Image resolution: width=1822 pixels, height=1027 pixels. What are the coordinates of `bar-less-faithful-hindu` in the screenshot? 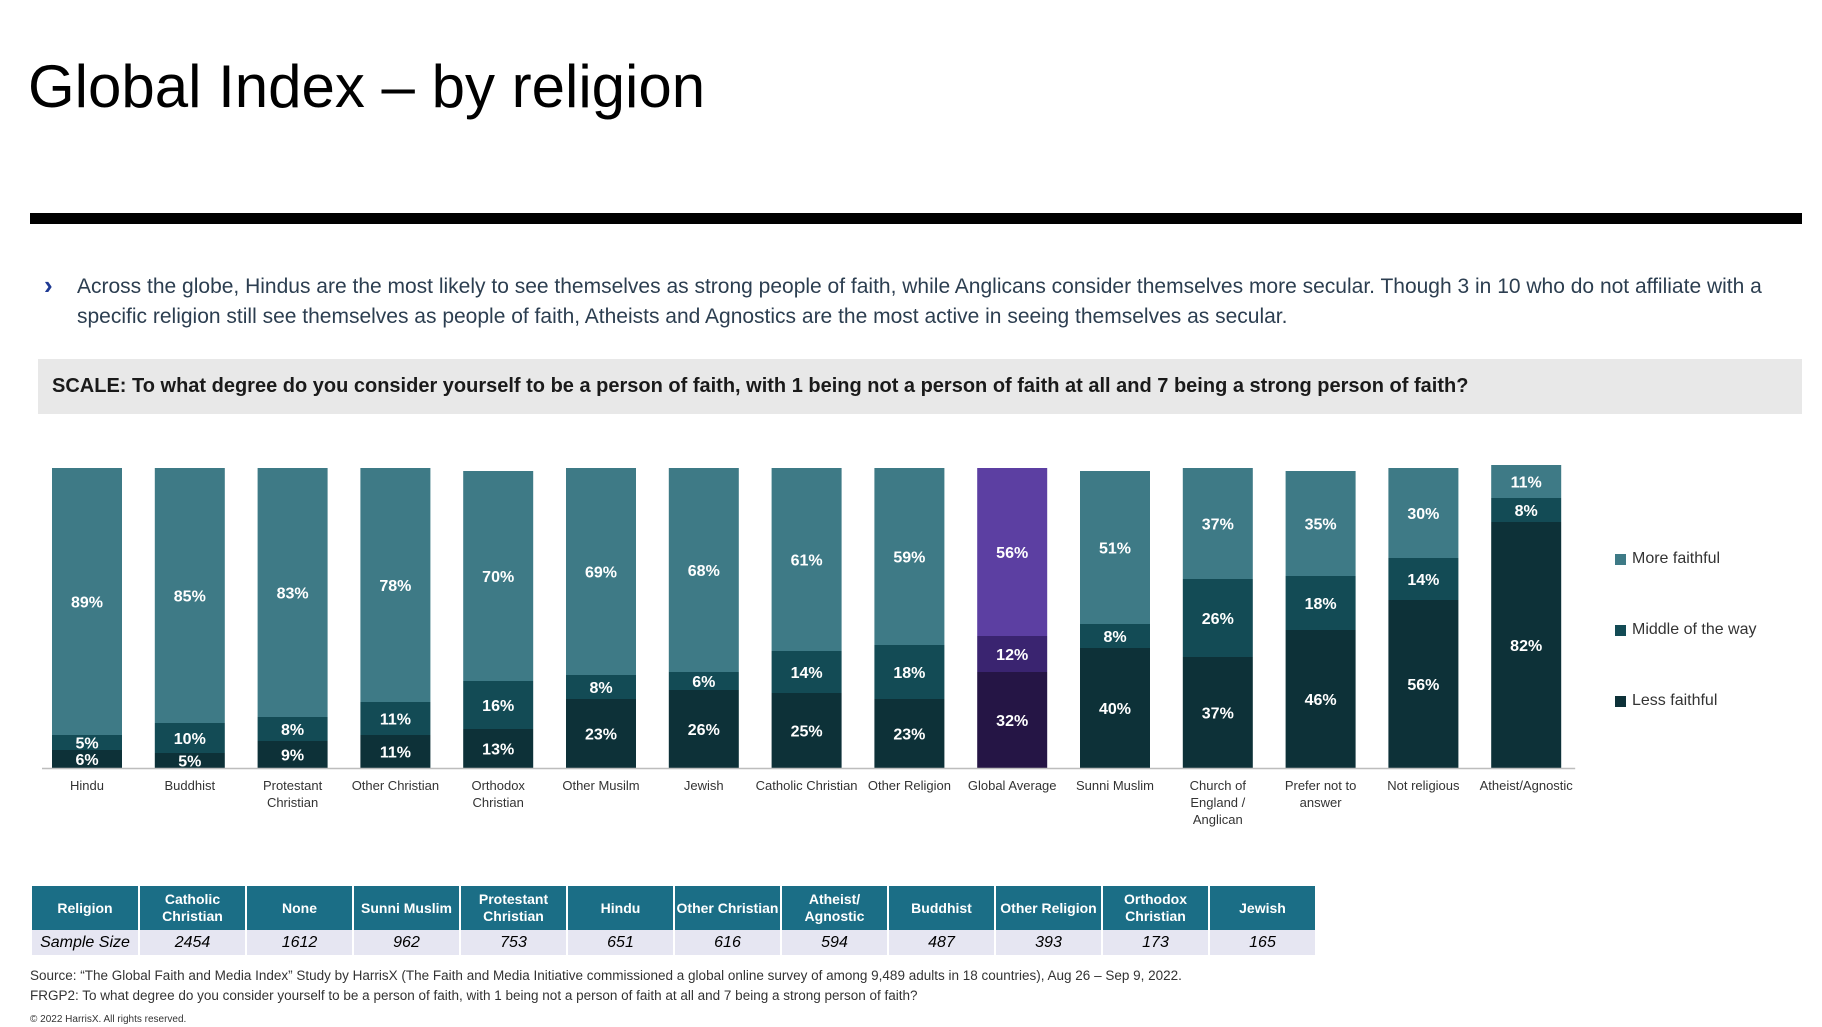 It's located at (87, 759).